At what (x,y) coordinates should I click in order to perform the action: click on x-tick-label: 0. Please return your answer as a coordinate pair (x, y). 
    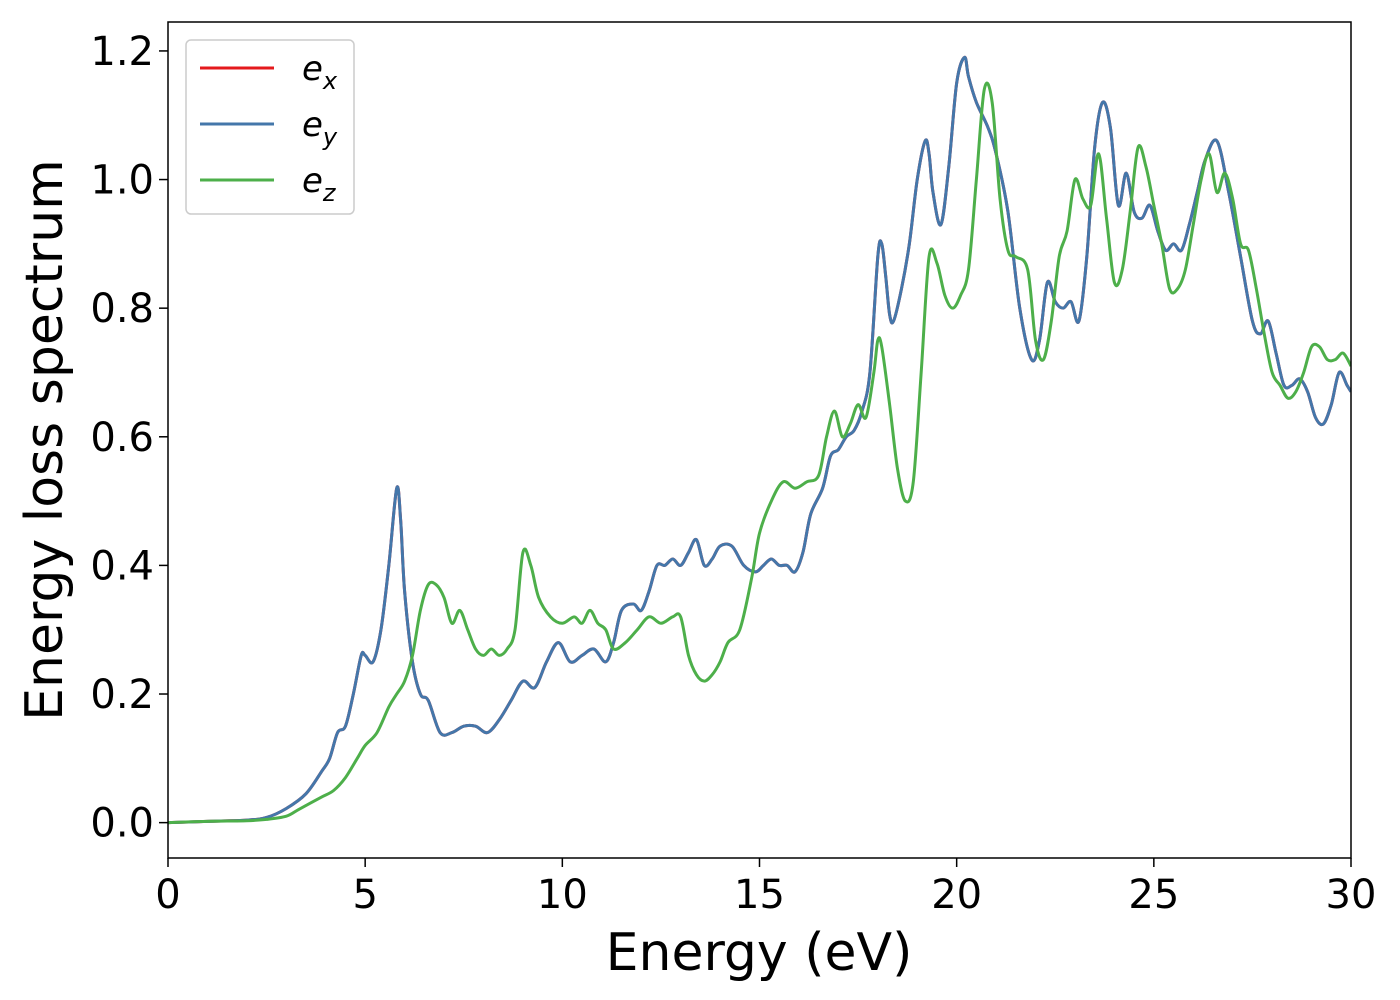
    Looking at the image, I should click on (167, 895).